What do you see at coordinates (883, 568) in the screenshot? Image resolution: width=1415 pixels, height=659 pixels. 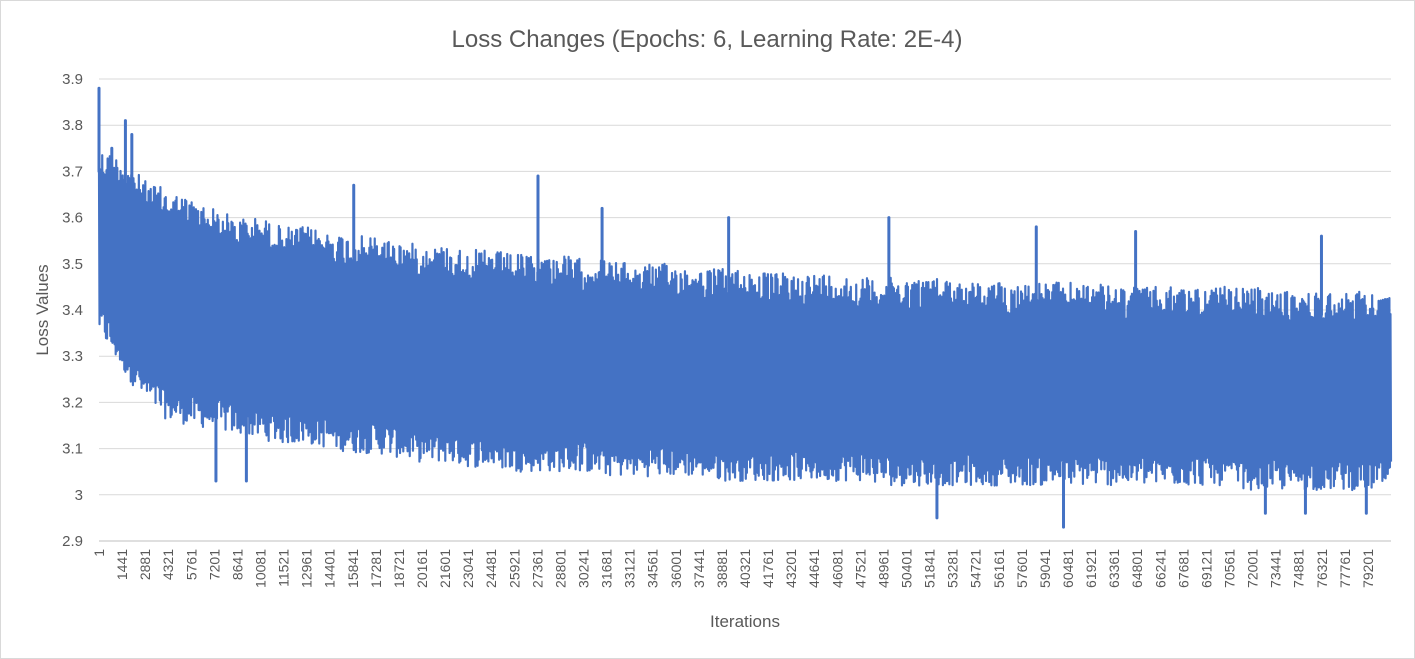 I see `x-tick-label: 48961` at bounding box center [883, 568].